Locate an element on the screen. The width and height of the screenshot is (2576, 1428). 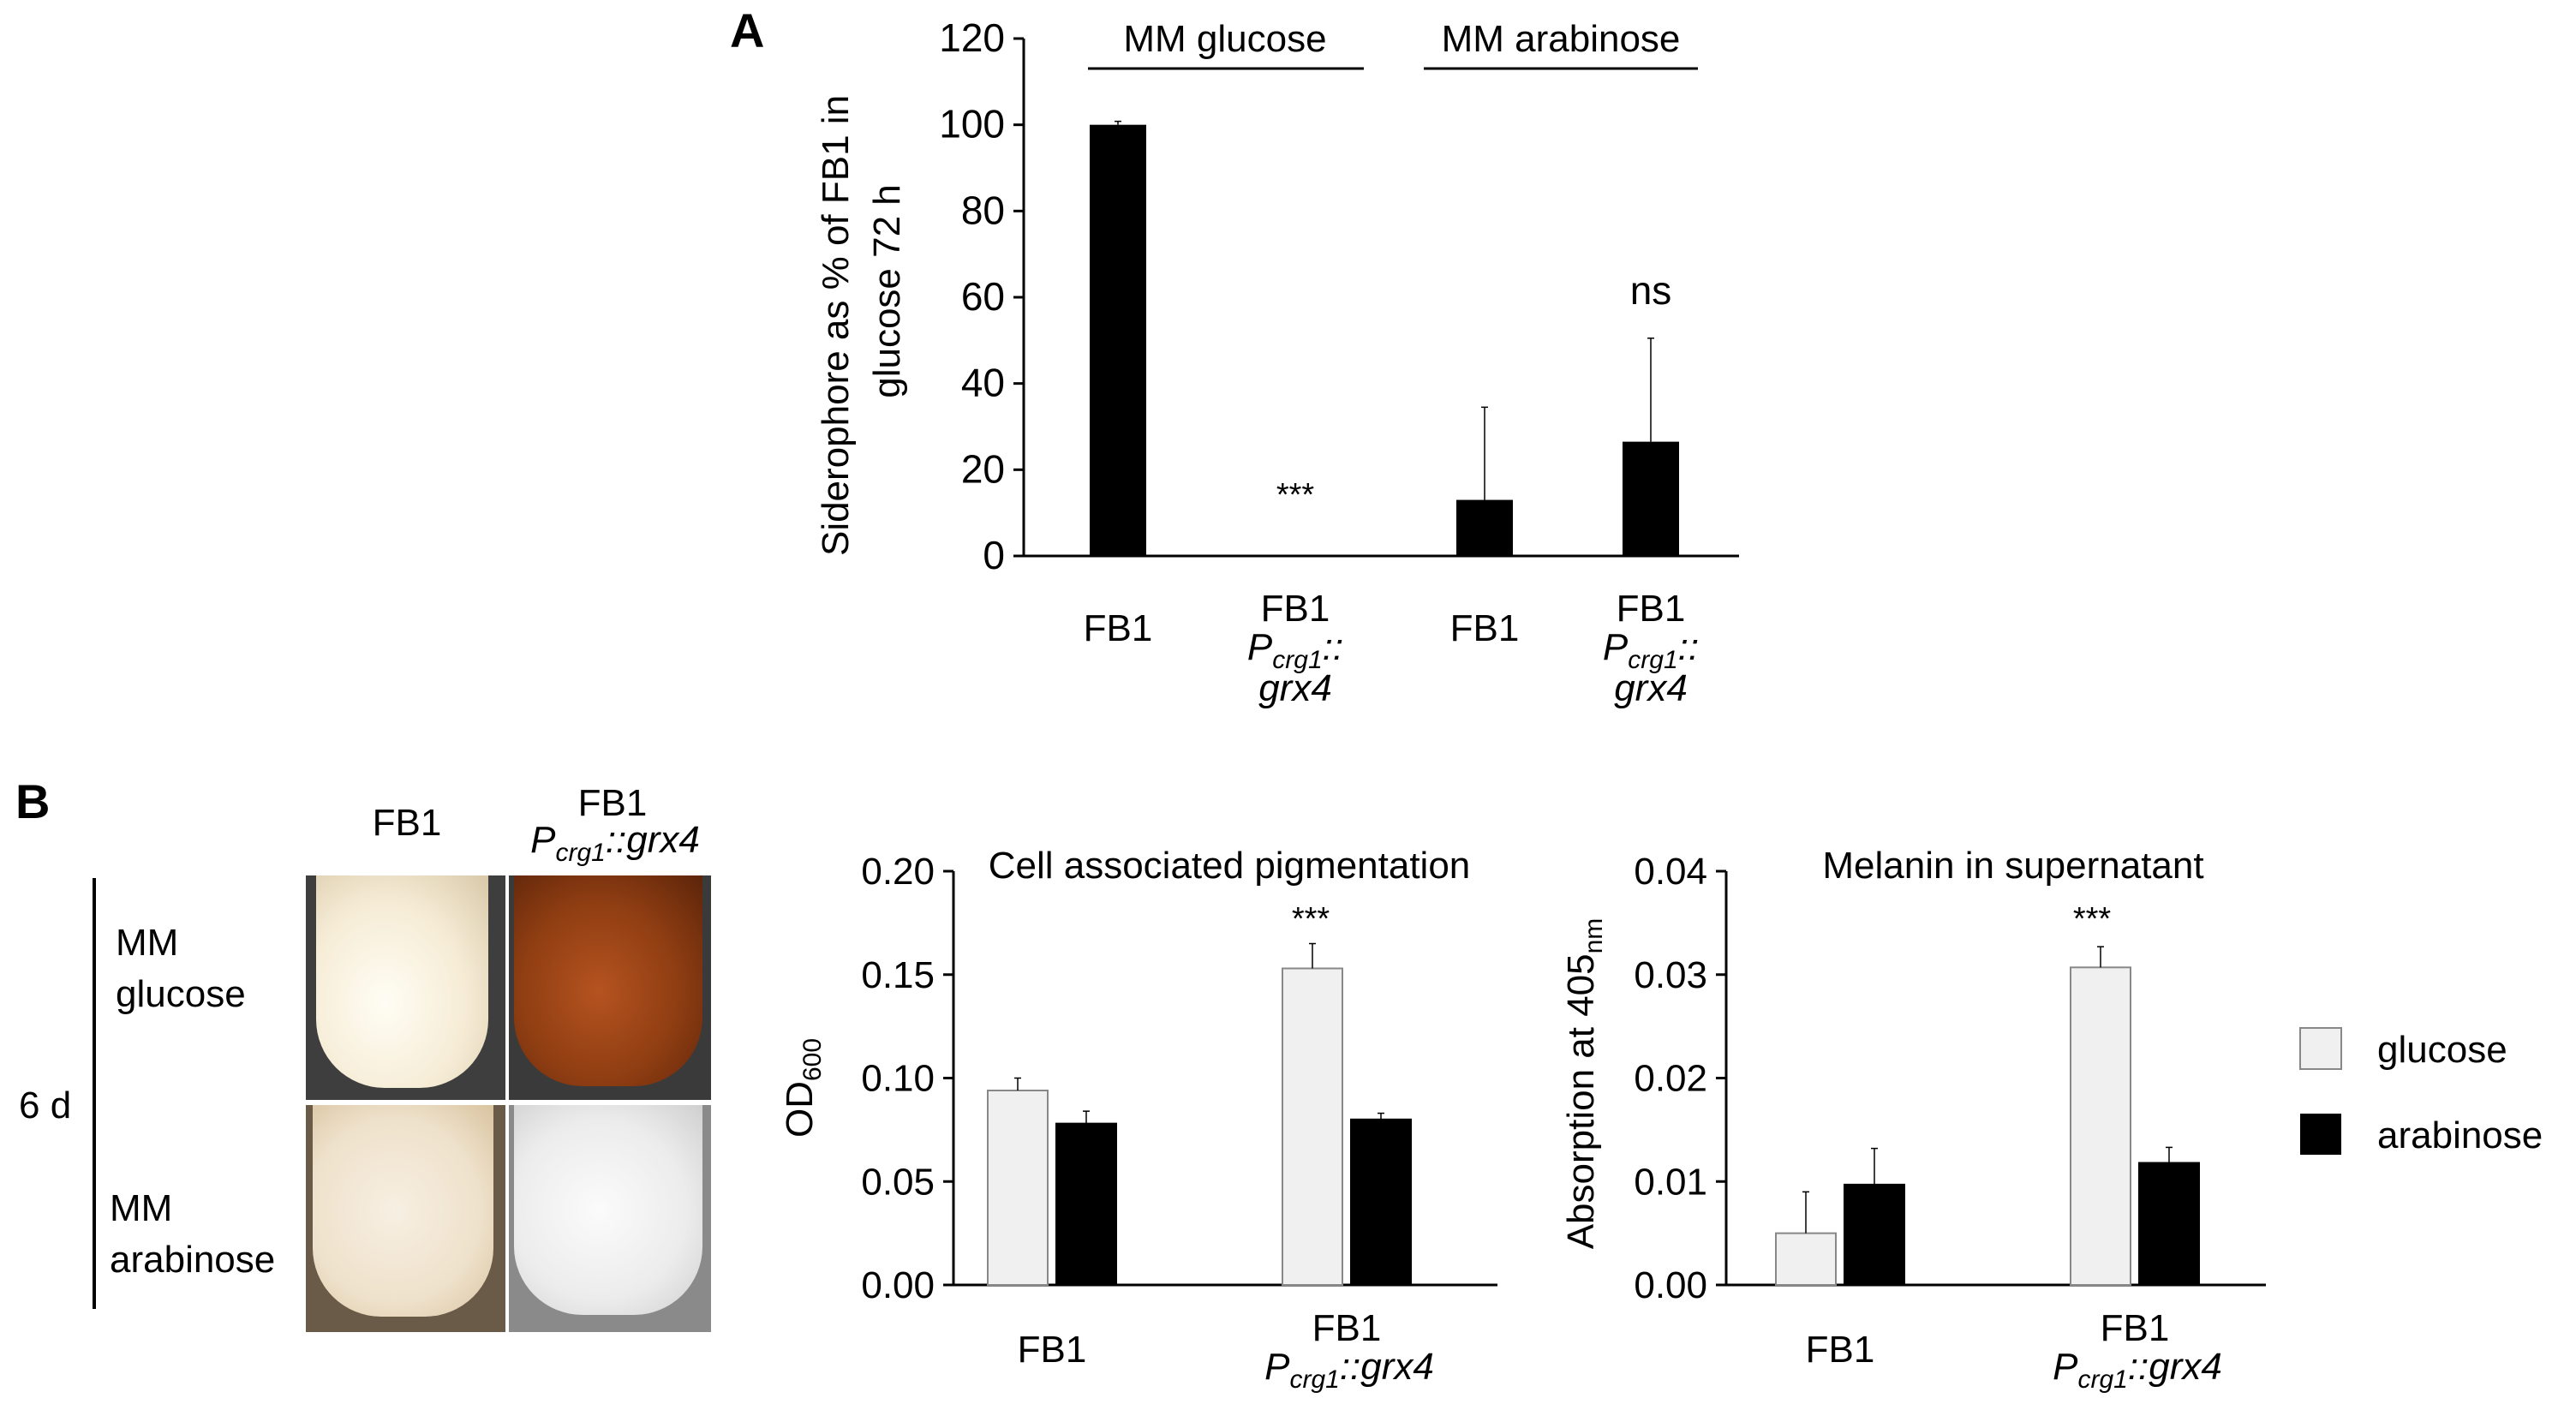
chart-c-cat-1: FB1 is located at coordinates (1052, 1350).